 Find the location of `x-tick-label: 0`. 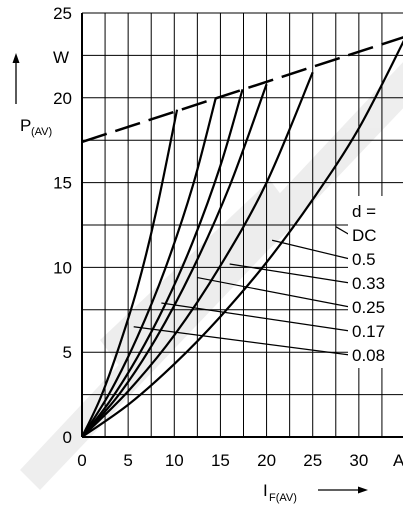

x-tick-label: 0 is located at coordinates (81, 460).